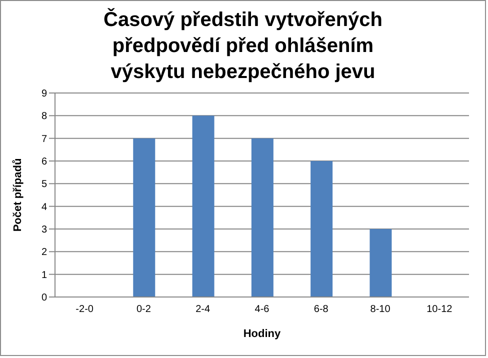 This screenshot has height=358, width=488. I want to click on chart-title: Časový předstih vytvořených předpovědí před ohlášením výskytu nebezpečného jevu, so click(243, 46).